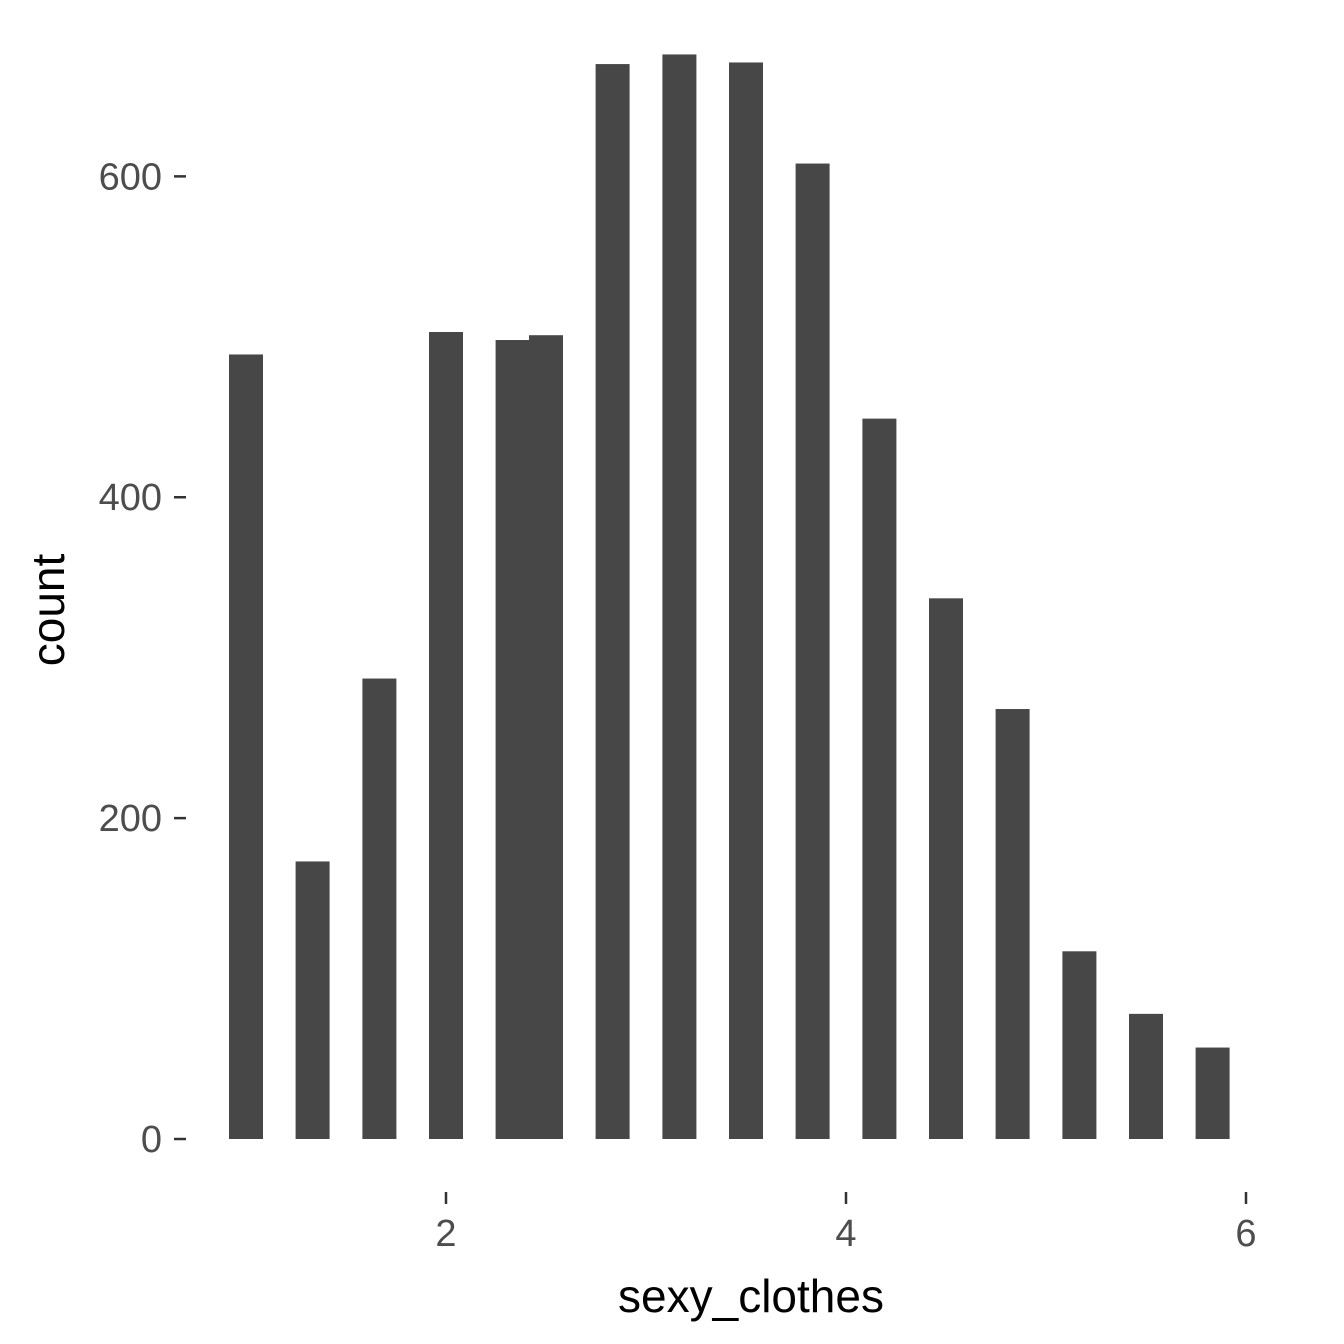 The height and width of the screenshot is (1344, 1344). I want to click on y-tick-label-1: 200, so click(130, 819).